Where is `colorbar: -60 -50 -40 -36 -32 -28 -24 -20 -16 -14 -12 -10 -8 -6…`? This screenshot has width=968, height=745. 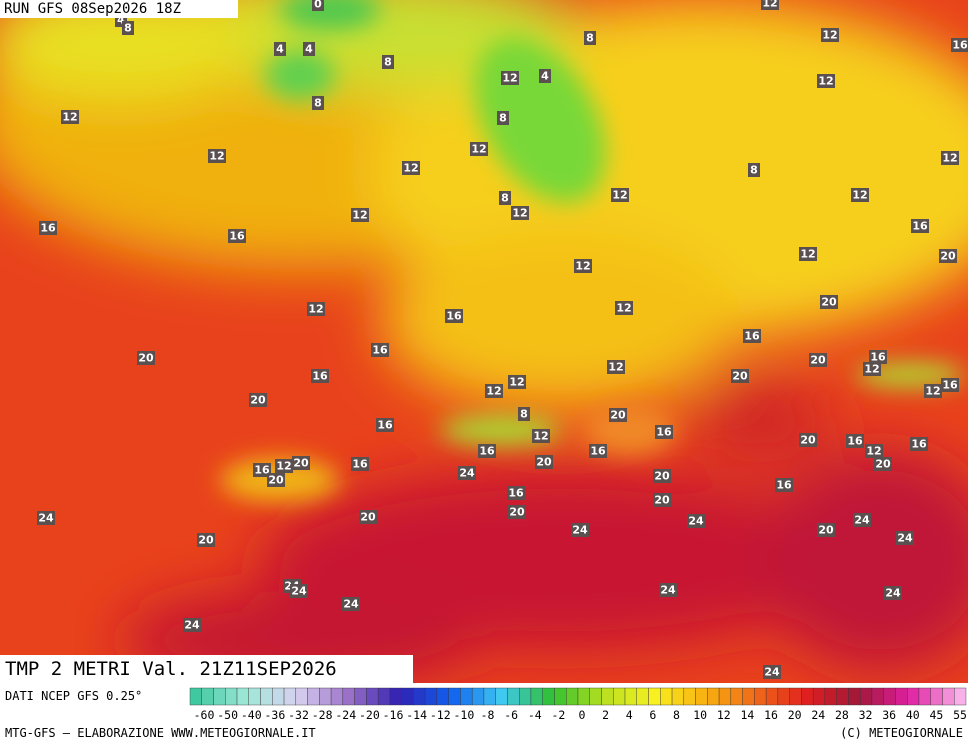
colorbar: -60 -50 -40 -36 -32 -28 -24 -20 -16 -14 -12 -10 -8 -6… is located at coordinates (578, 704).